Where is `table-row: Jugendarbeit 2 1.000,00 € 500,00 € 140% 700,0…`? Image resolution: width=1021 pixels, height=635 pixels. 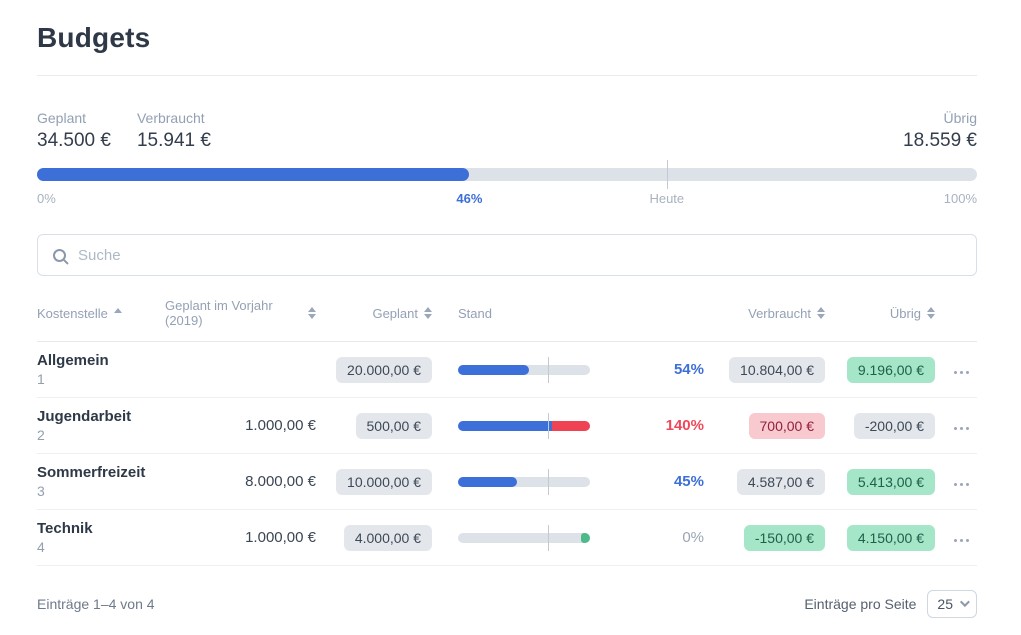
table-row: Jugendarbeit 2 1.000,00 € 500,00 € 140% 700,0… is located at coordinates (507, 426).